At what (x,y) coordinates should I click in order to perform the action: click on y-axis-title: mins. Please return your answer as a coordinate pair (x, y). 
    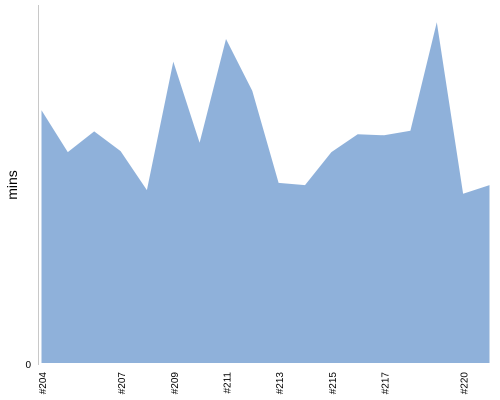
    Looking at the image, I should click on (12, 185).